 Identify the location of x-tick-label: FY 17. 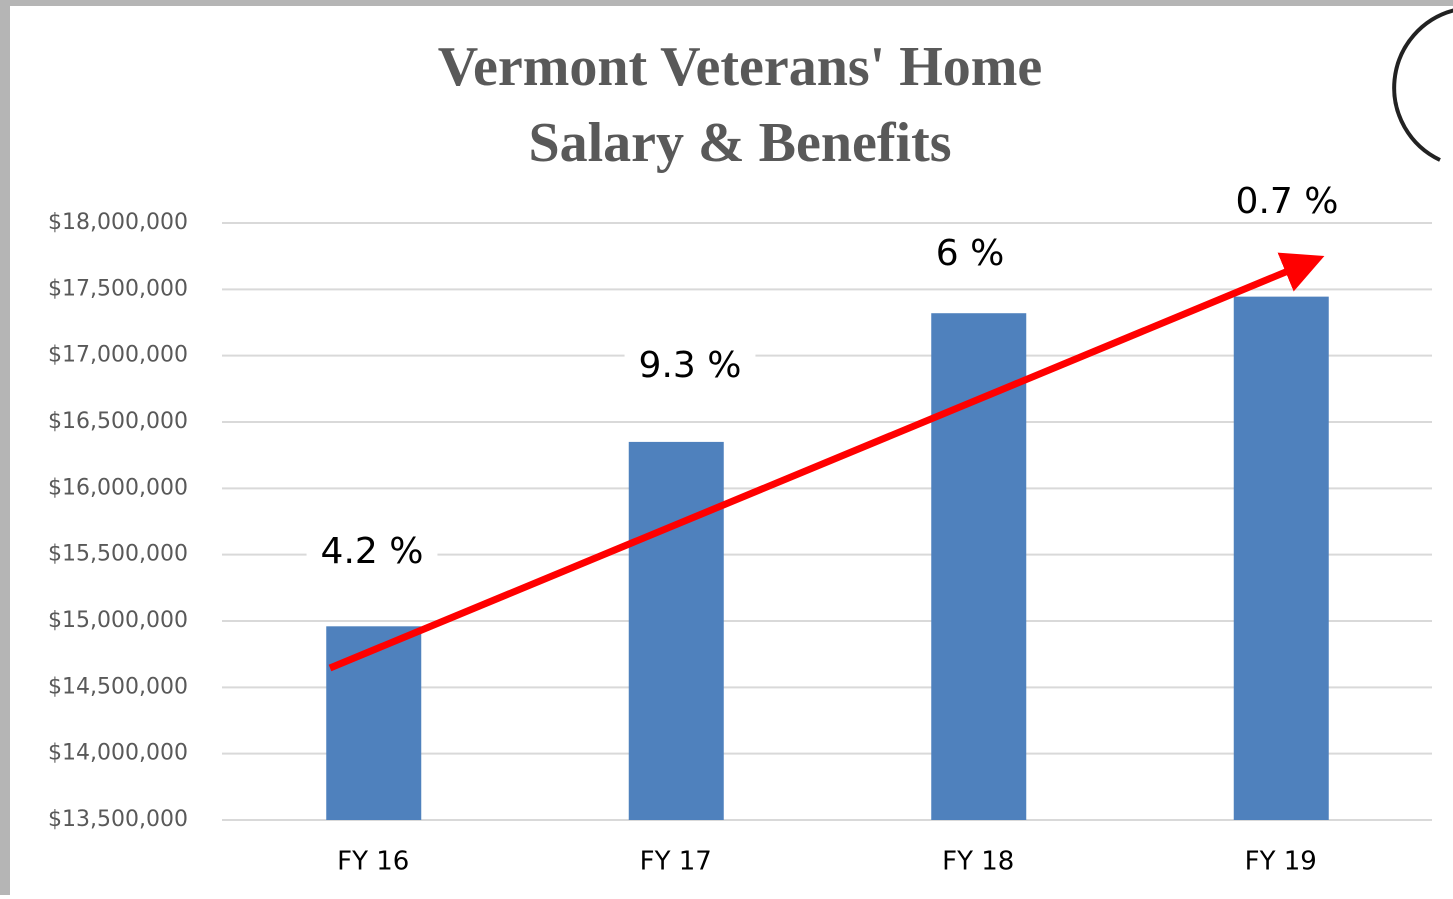
(676, 862).